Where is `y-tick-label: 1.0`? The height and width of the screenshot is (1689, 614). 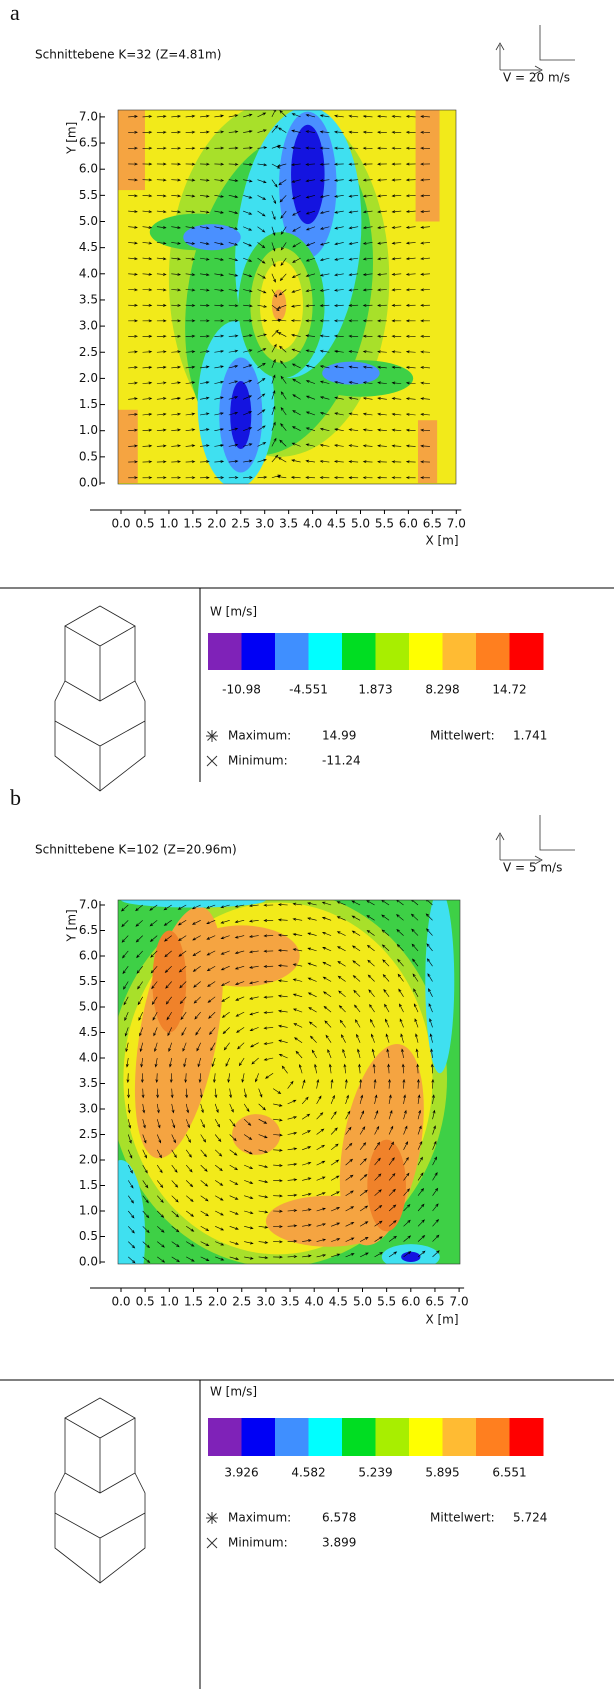 y-tick-label: 1.0 is located at coordinates (88, 1211).